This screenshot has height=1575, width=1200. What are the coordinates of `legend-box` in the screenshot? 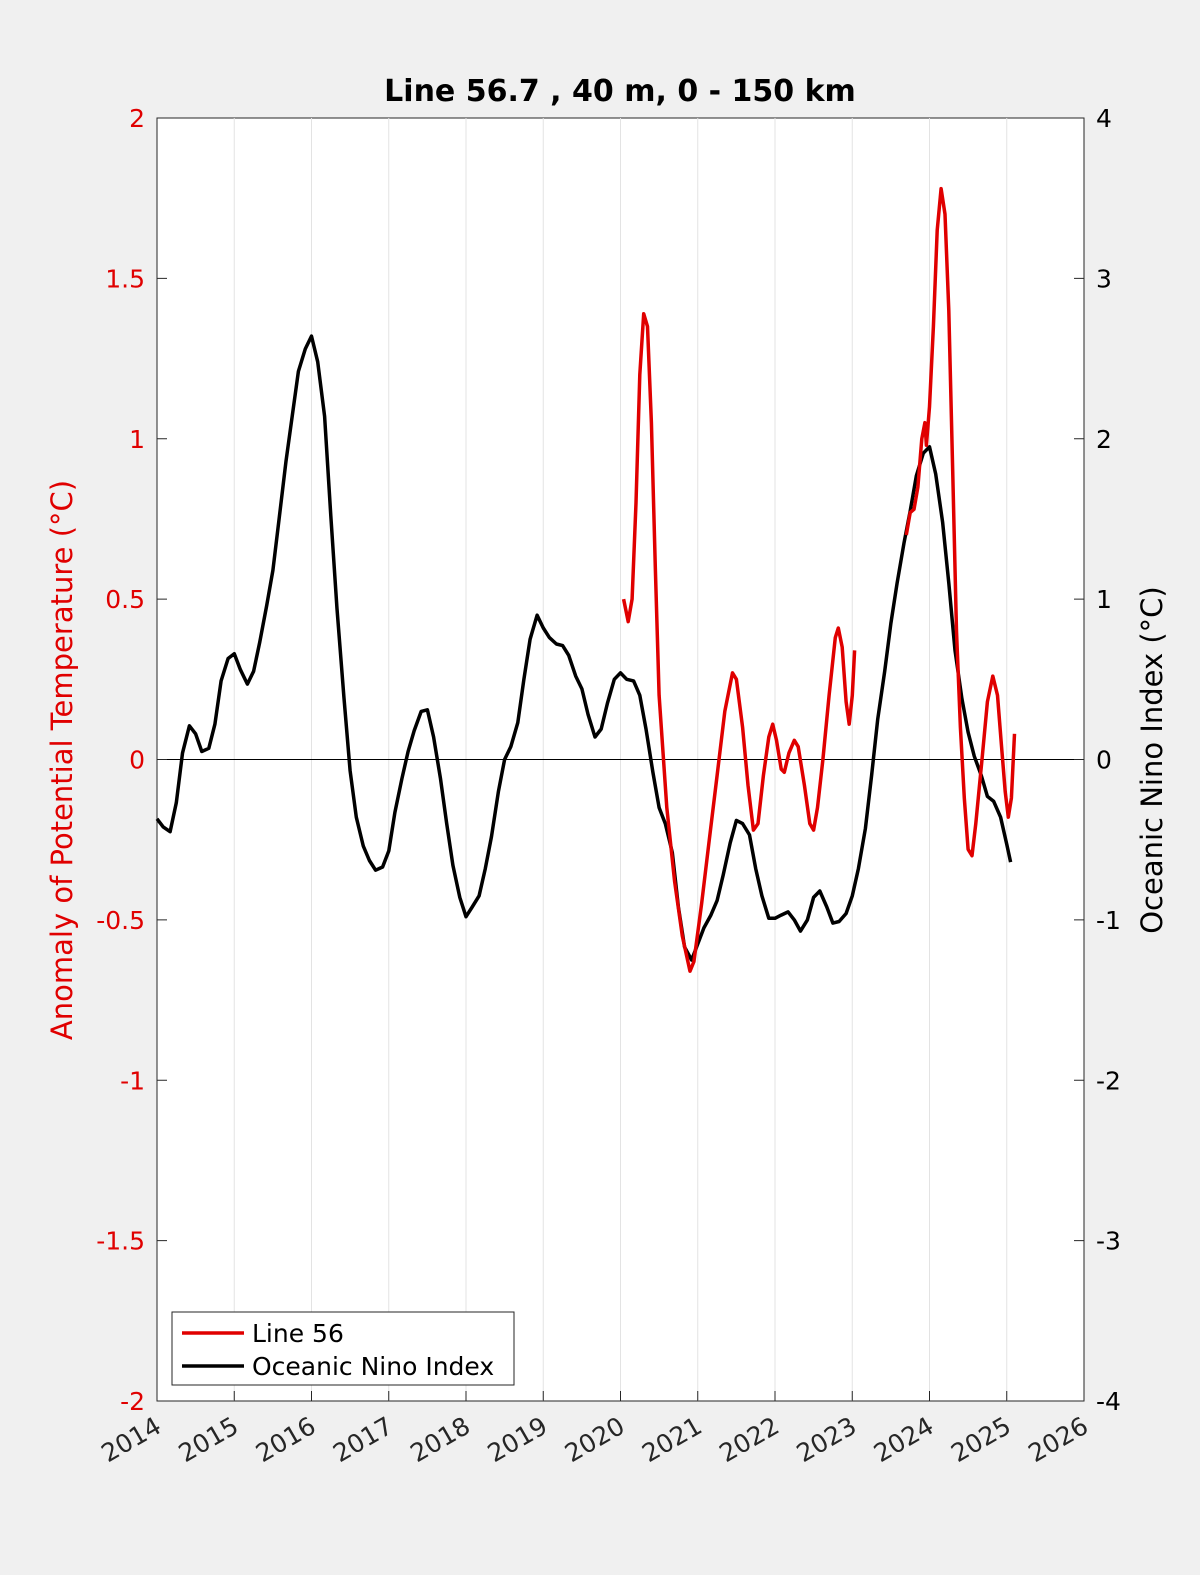 It's located at (343, 1348).